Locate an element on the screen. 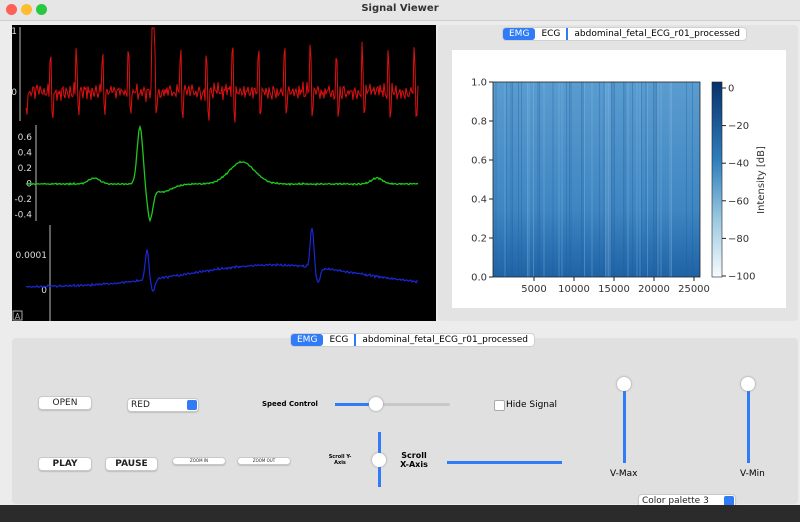  select-arrow is located at coordinates (729, 501).